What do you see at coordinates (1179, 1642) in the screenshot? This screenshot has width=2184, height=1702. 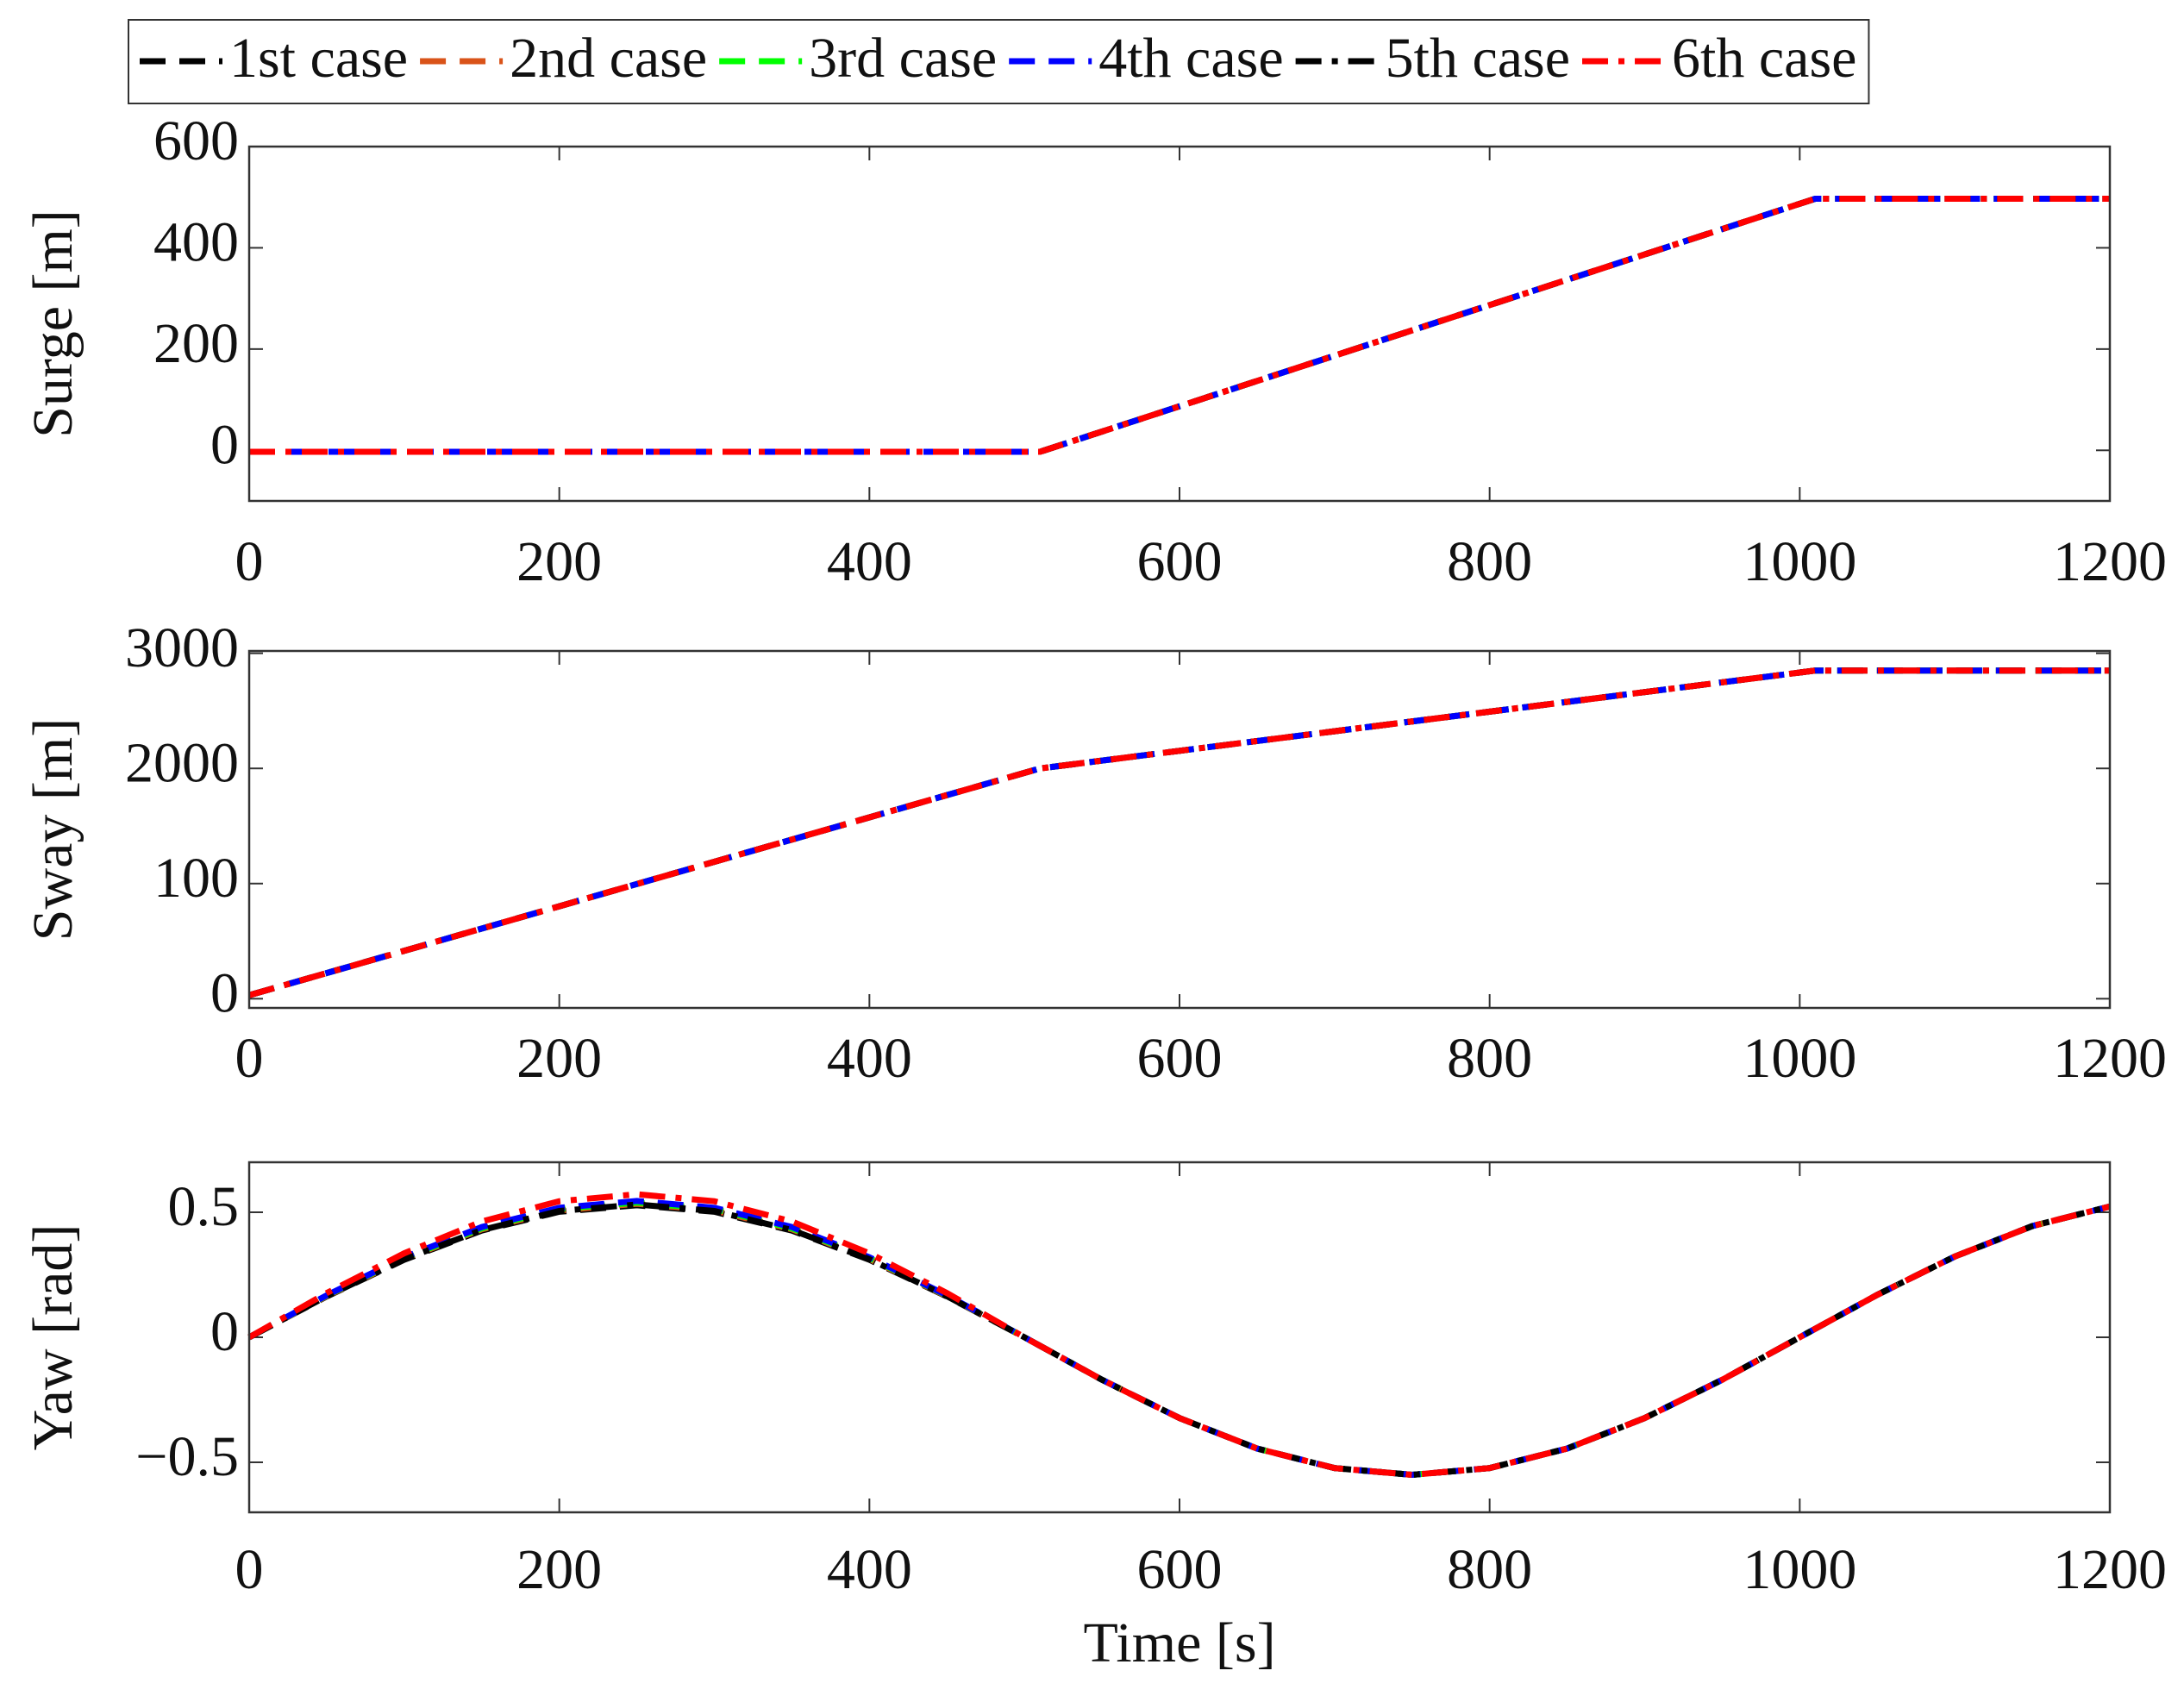 I see `x-axis-label: Time [s]` at bounding box center [1179, 1642].